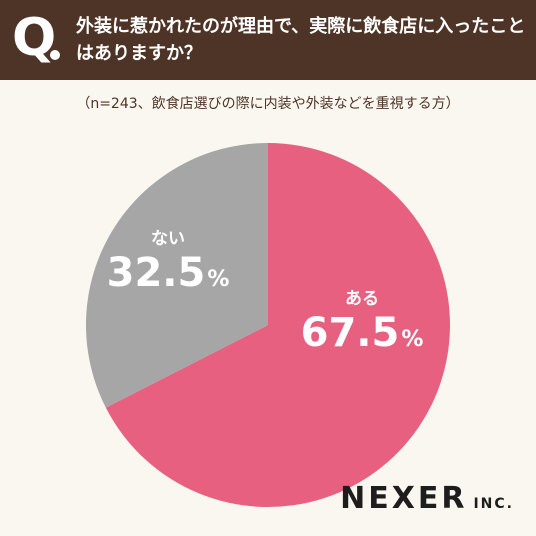 The height and width of the screenshot is (536, 536). Describe the element at coordinates (34, 38) in the screenshot. I see `question-mark-label: Q` at that location.